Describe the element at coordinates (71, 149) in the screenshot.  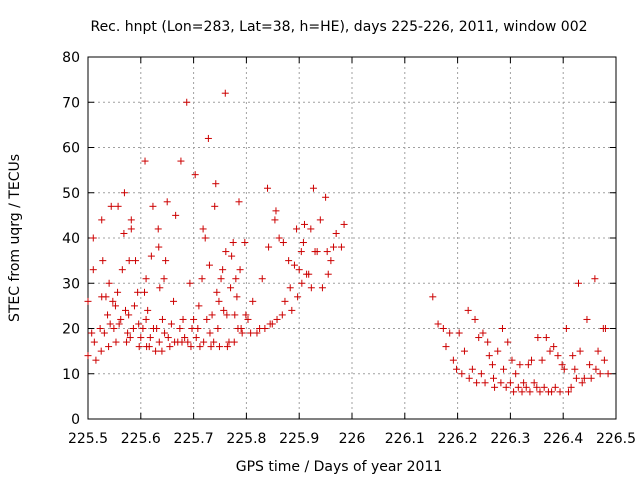
I see `y-tick-label: 60` at that location.